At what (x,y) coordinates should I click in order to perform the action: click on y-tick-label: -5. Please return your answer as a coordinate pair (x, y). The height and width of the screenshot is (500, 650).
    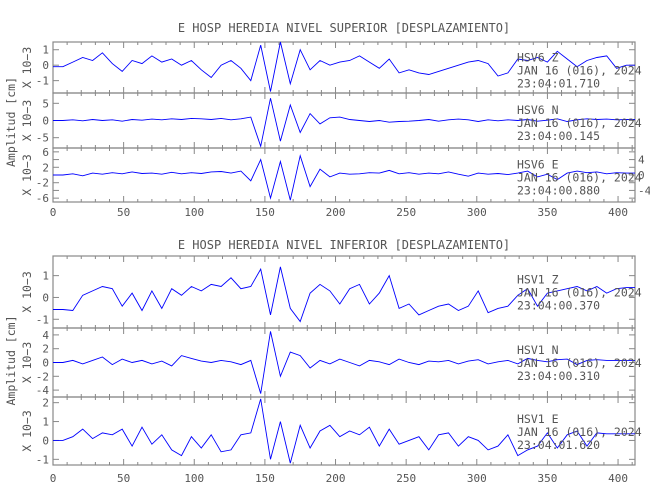
    Looking at the image, I should click on (42, 138).